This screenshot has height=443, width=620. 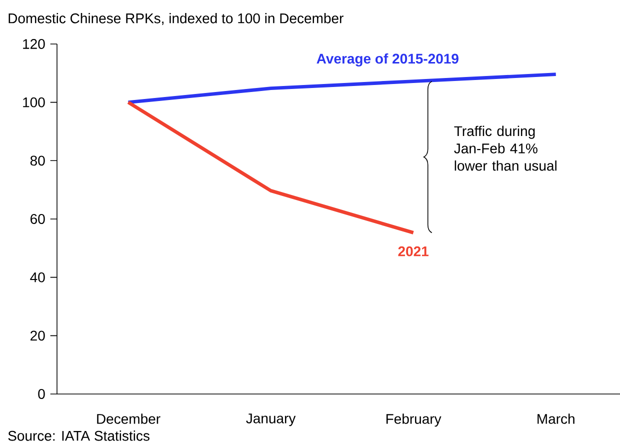 I want to click on series-label: 2021, so click(x=413, y=251).